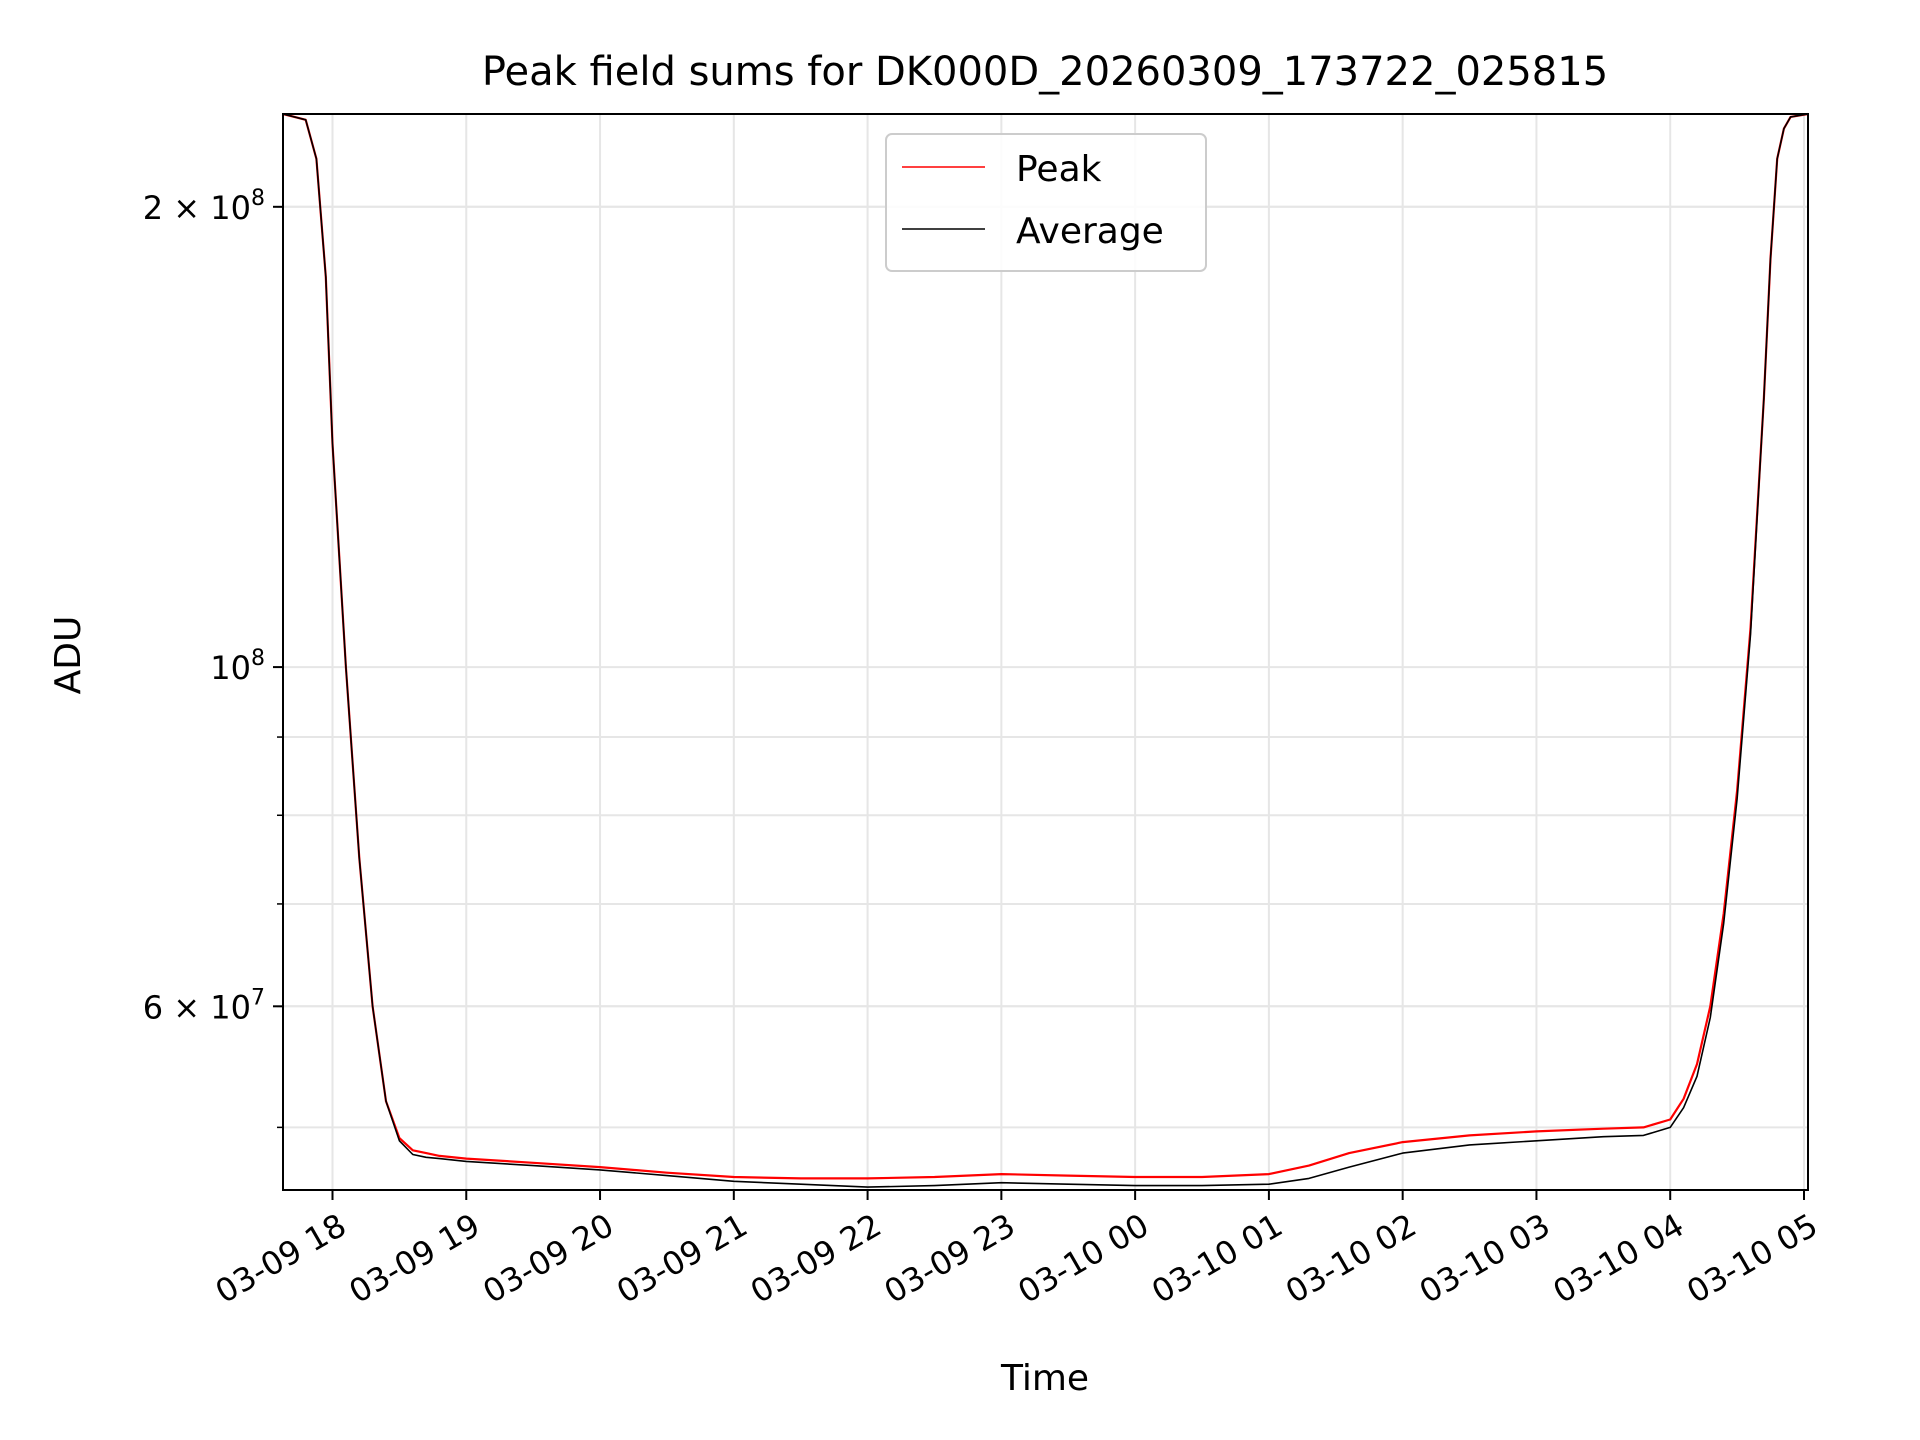  I want to click on legend: Peak Average, so click(1046, 202).